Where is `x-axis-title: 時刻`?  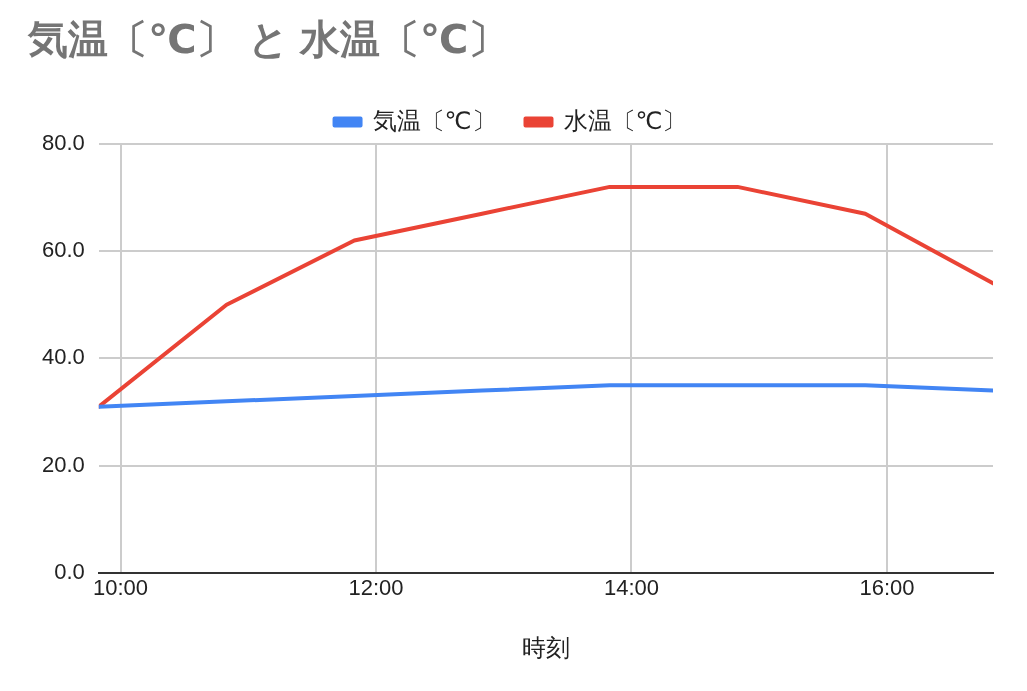 x-axis-title: 時刻 is located at coordinates (545, 648).